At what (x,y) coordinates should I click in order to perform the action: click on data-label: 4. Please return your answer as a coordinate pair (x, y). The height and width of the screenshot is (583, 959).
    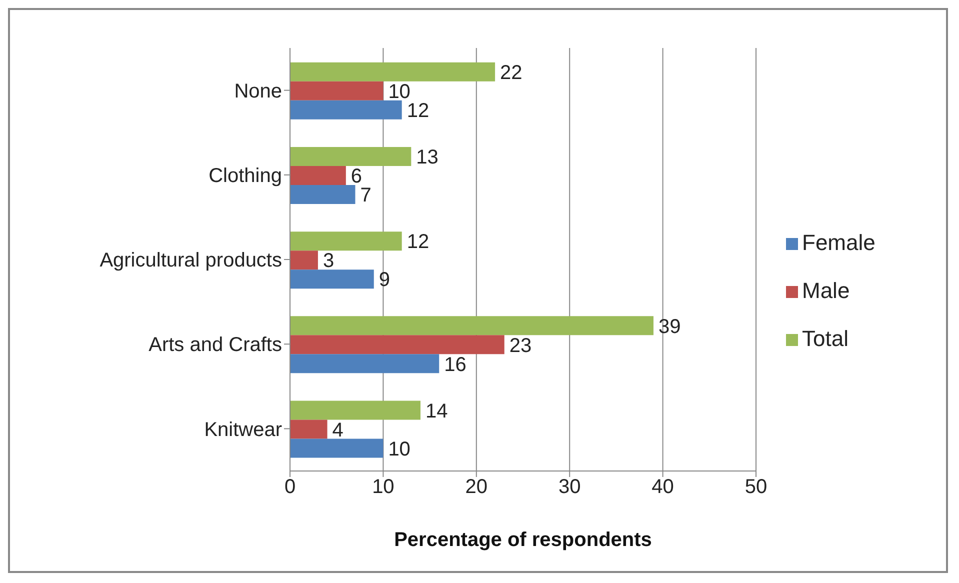
    Looking at the image, I should click on (338, 430).